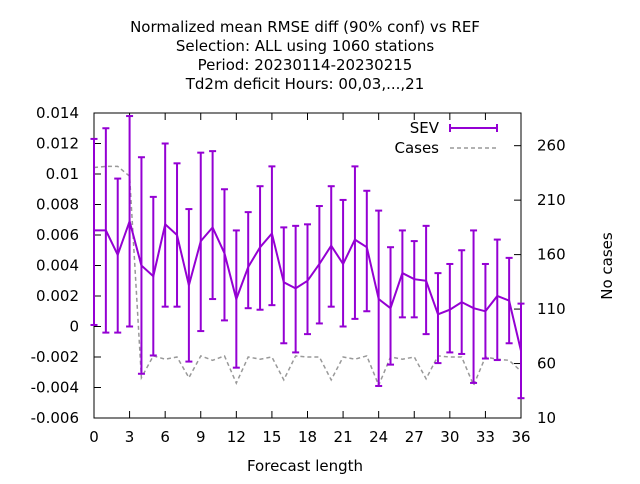  Describe the element at coordinates (57, 113) in the screenshot. I see `y-tick-label: 0.014` at that location.